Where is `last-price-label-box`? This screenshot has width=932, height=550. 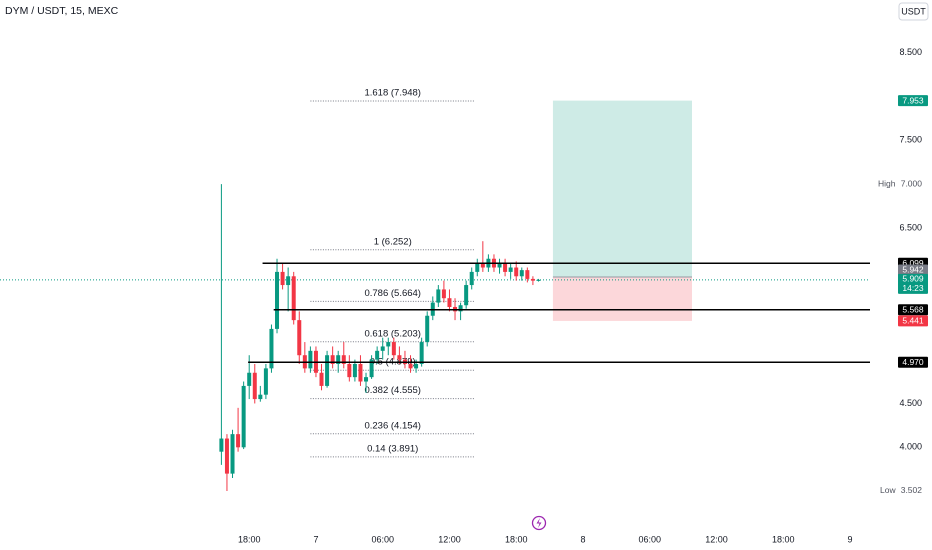
last-price-label-box is located at coordinates (913, 283).